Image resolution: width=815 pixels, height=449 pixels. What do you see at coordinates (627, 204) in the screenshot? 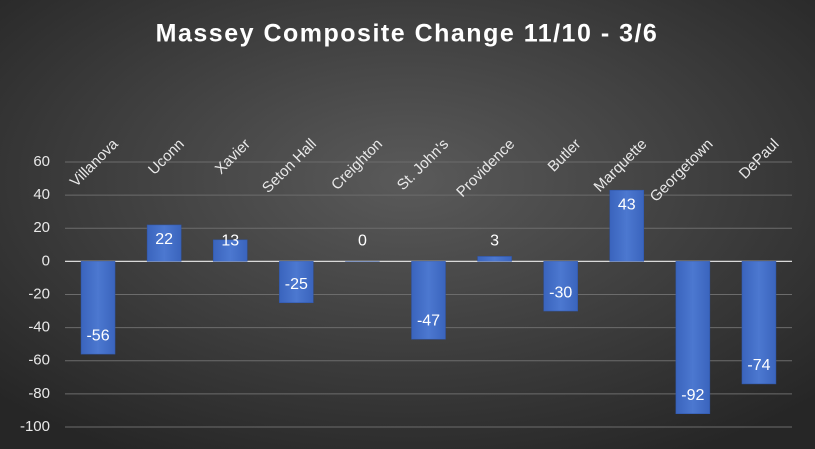
I see `data-label: 43` at bounding box center [627, 204].